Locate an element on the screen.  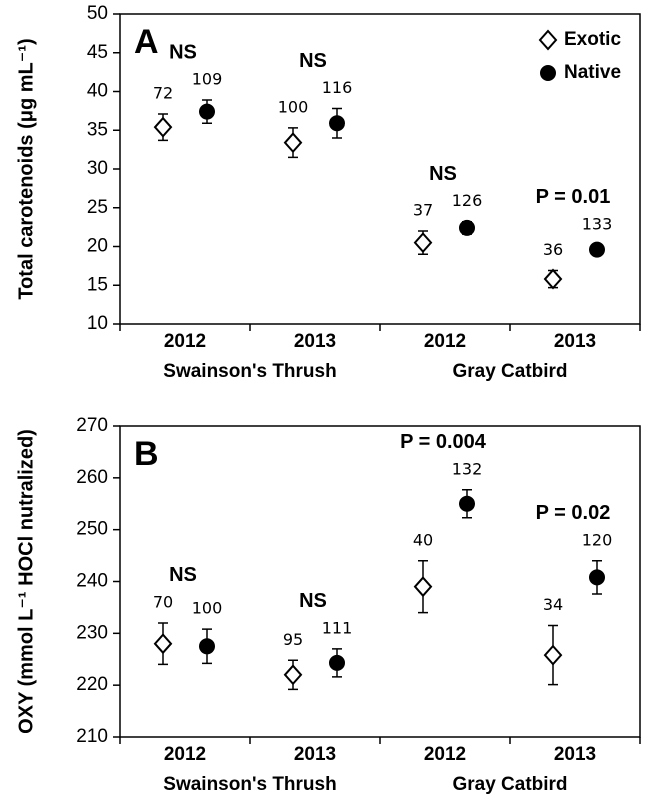
y-tick-label: 30 is located at coordinates (97, 168).